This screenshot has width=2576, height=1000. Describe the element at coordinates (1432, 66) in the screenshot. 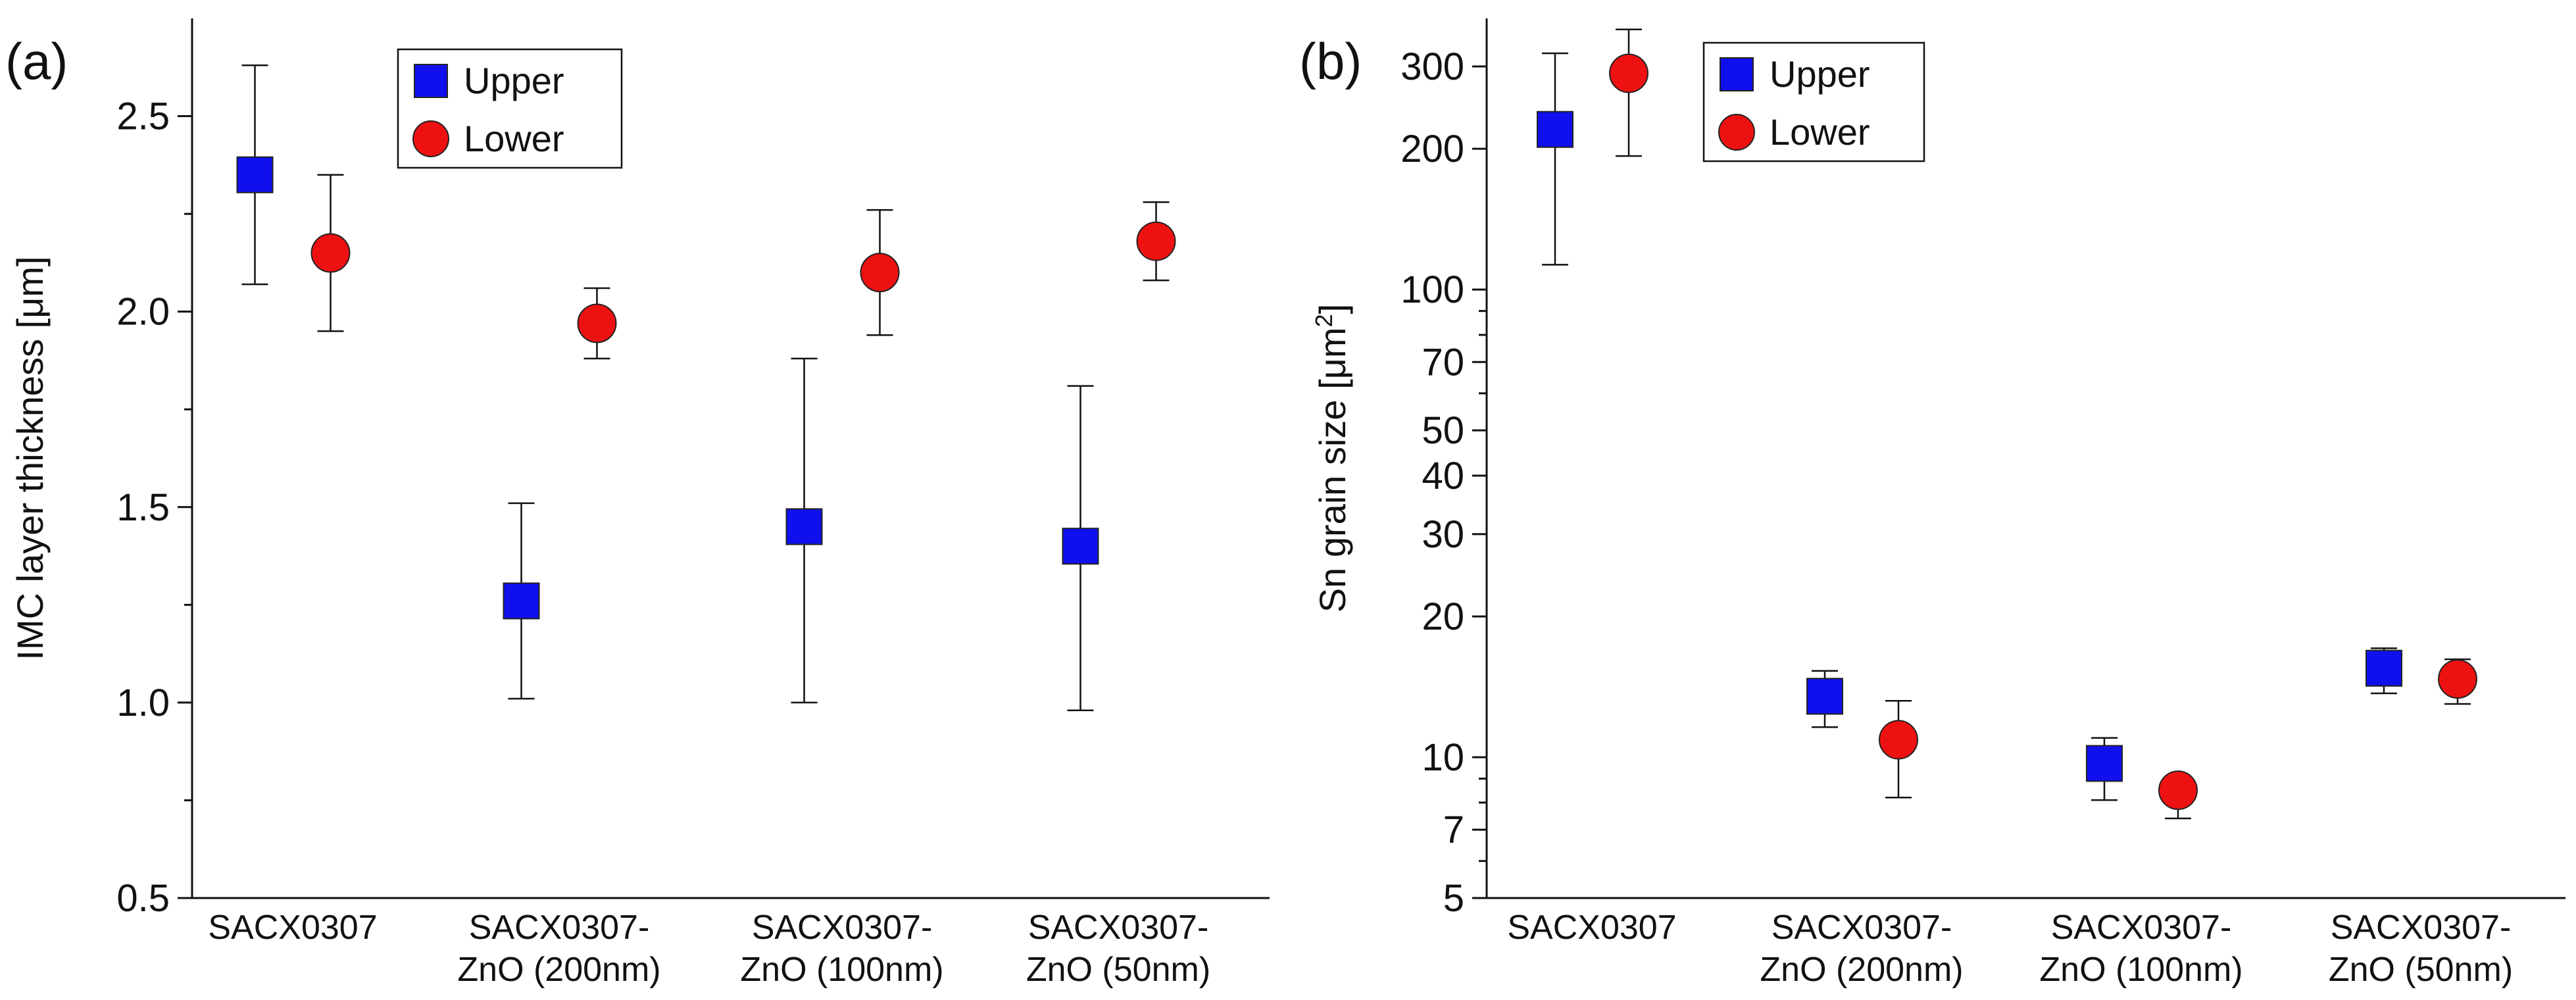

I see `y-tick-label: 300` at that location.